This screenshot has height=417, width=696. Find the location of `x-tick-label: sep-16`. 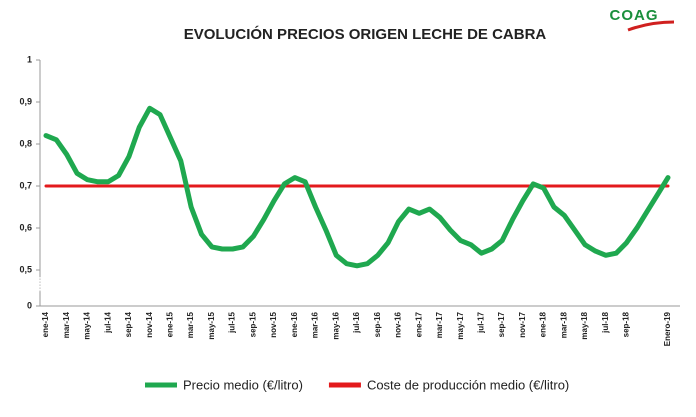

x-tick-label: sep-16 is located at coordinates (377, 324).